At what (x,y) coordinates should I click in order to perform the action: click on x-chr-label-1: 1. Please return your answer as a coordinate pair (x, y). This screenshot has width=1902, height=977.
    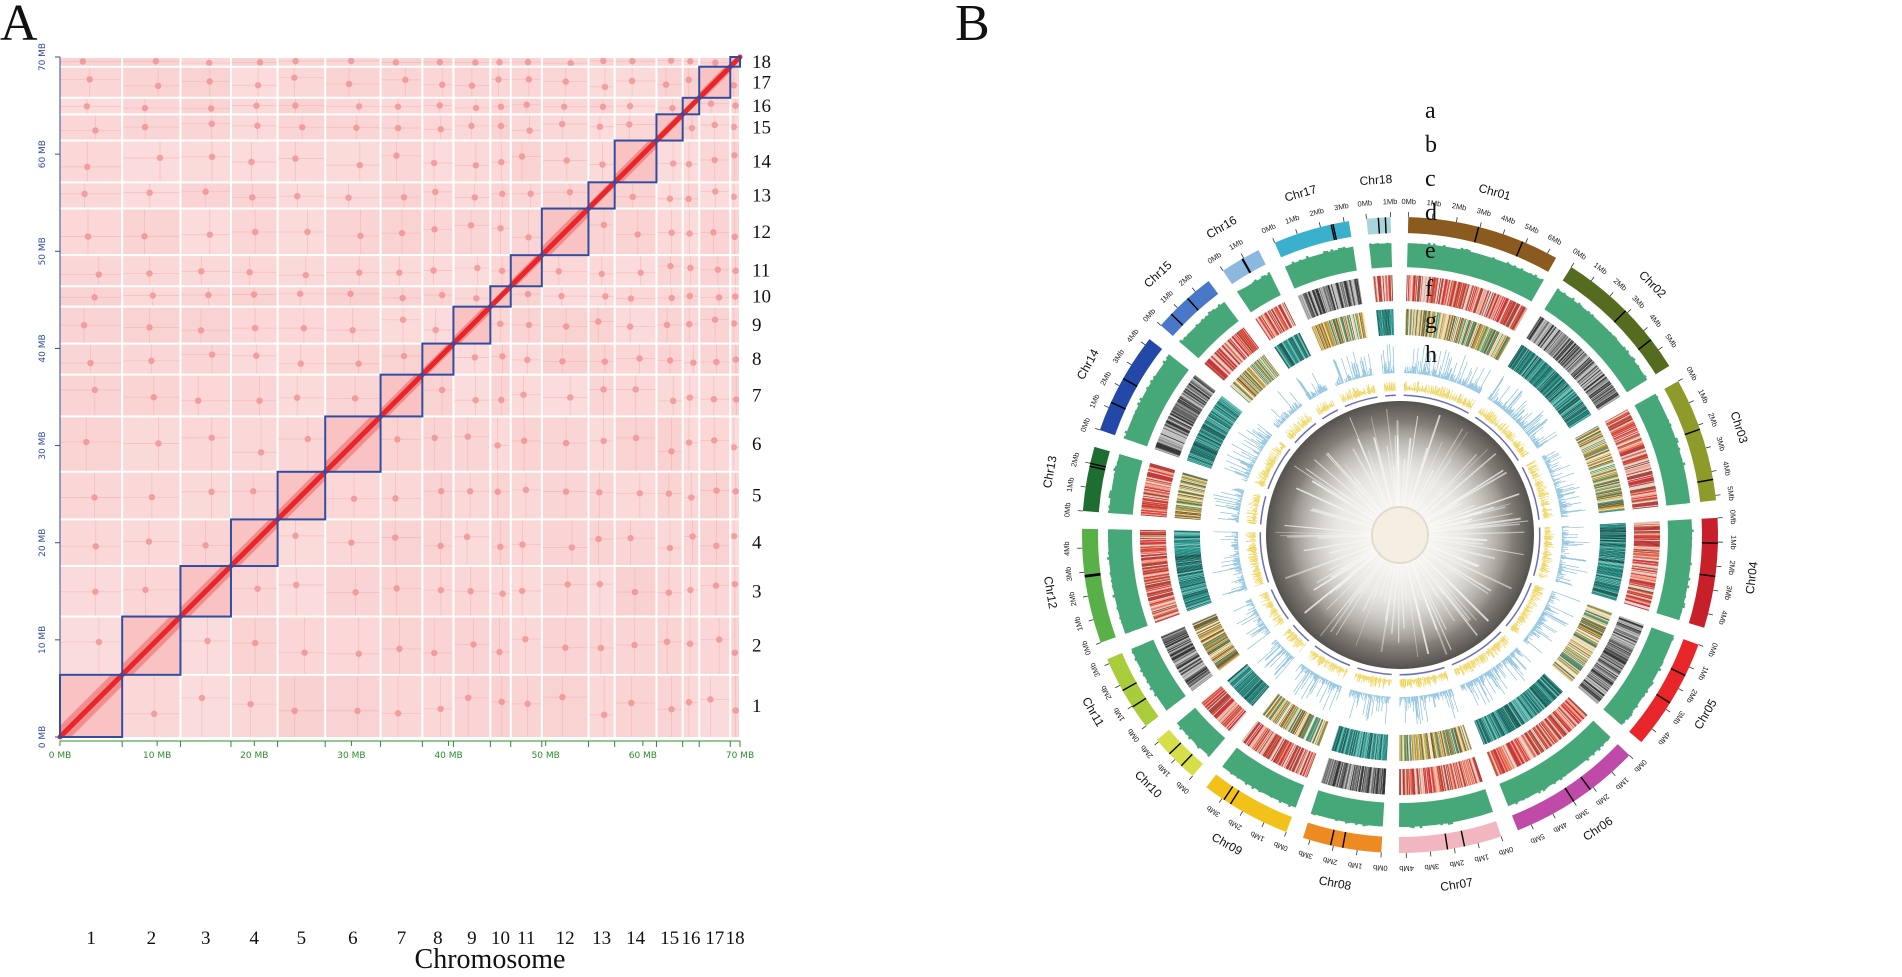
    Looking at the image, I should click on (91, 938).